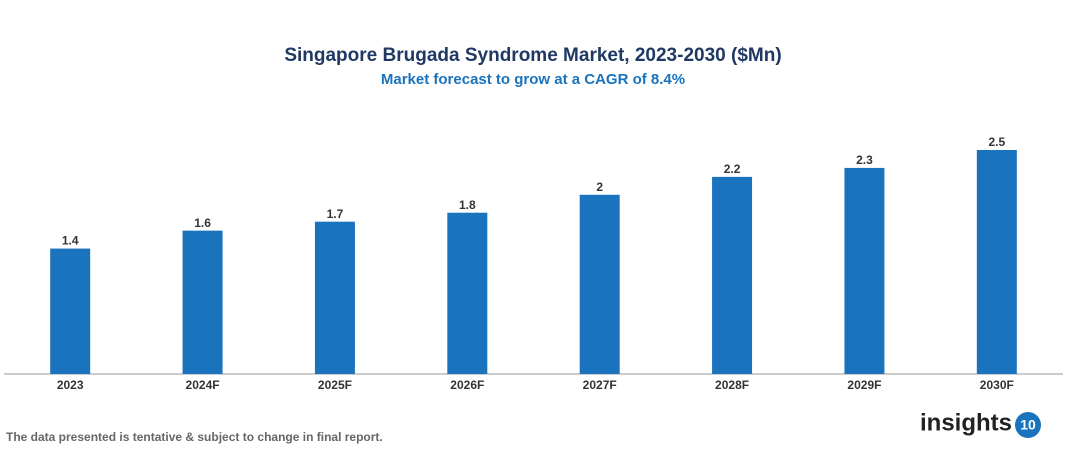 The height and width of the screenshot is (454, 1067). What do you see at coordinates (864, 160) in the screenshot?
I see `value-label: 2.3` at bounding box center [864, 160].